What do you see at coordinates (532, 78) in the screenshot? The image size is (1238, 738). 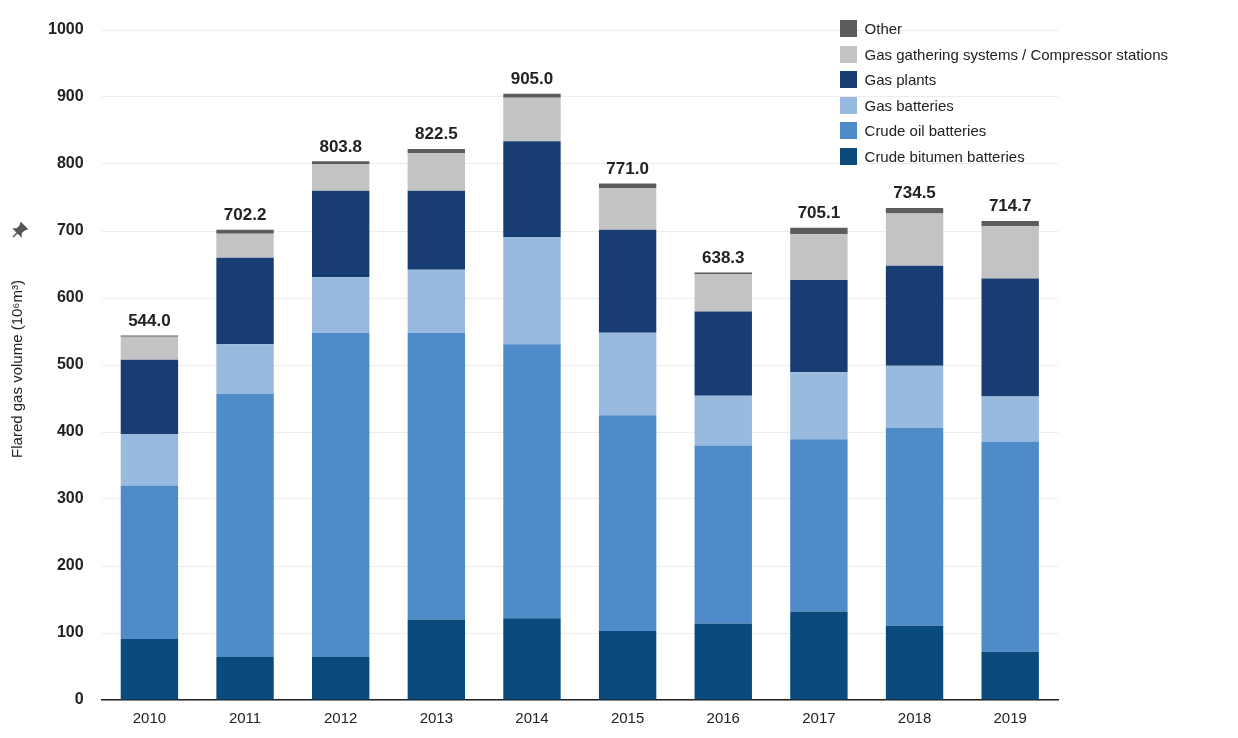 I see `total-label: 905.0` at bounding box center [532, 78].